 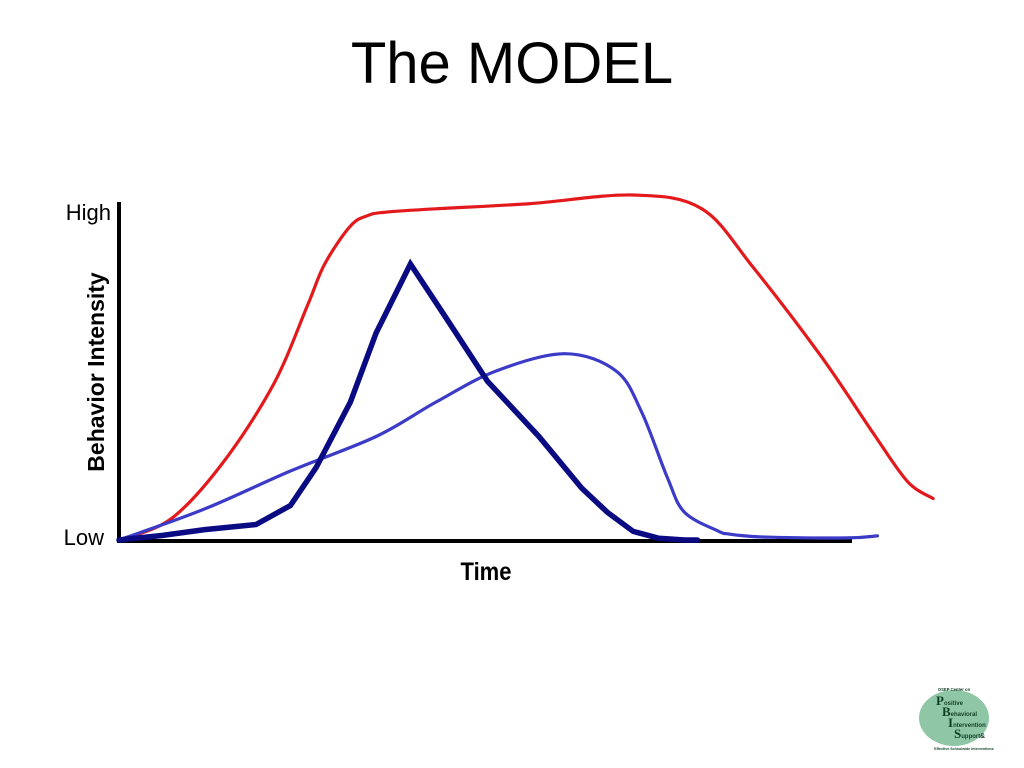 What do you see at coordinates (959, 711) in the screenshot?
I see `logo-word-2: Behavioral` at bounding box center [959, 711].